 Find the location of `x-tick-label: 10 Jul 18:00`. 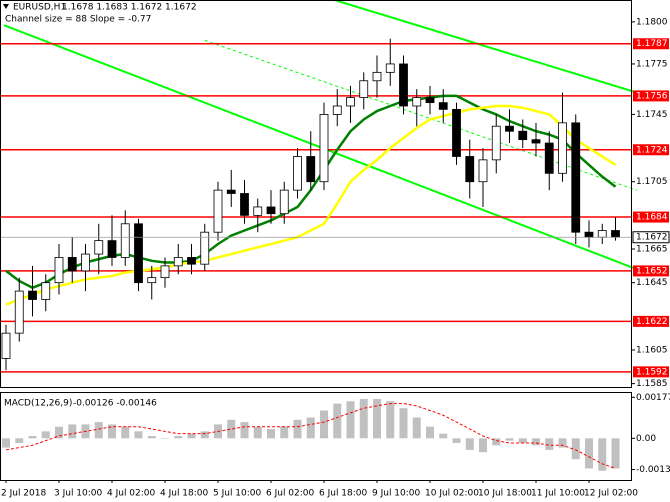

x-tick-label: 10 Jul 18:00 is located at coordinates (505, 494).